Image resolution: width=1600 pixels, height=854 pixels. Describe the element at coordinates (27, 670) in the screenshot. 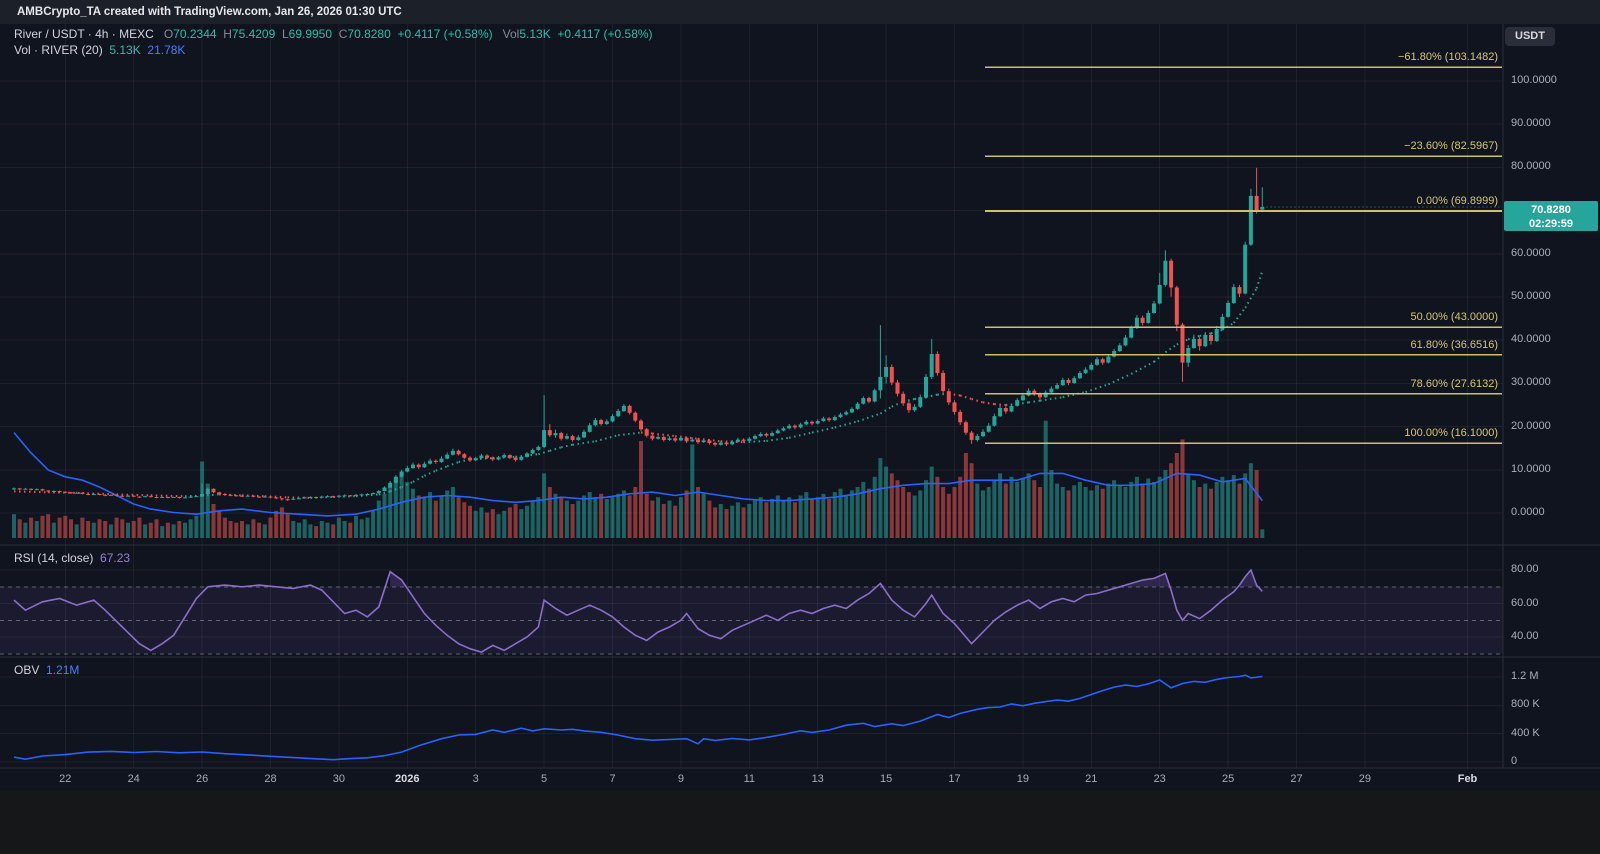

I see `obv-label: OBV` at that location.